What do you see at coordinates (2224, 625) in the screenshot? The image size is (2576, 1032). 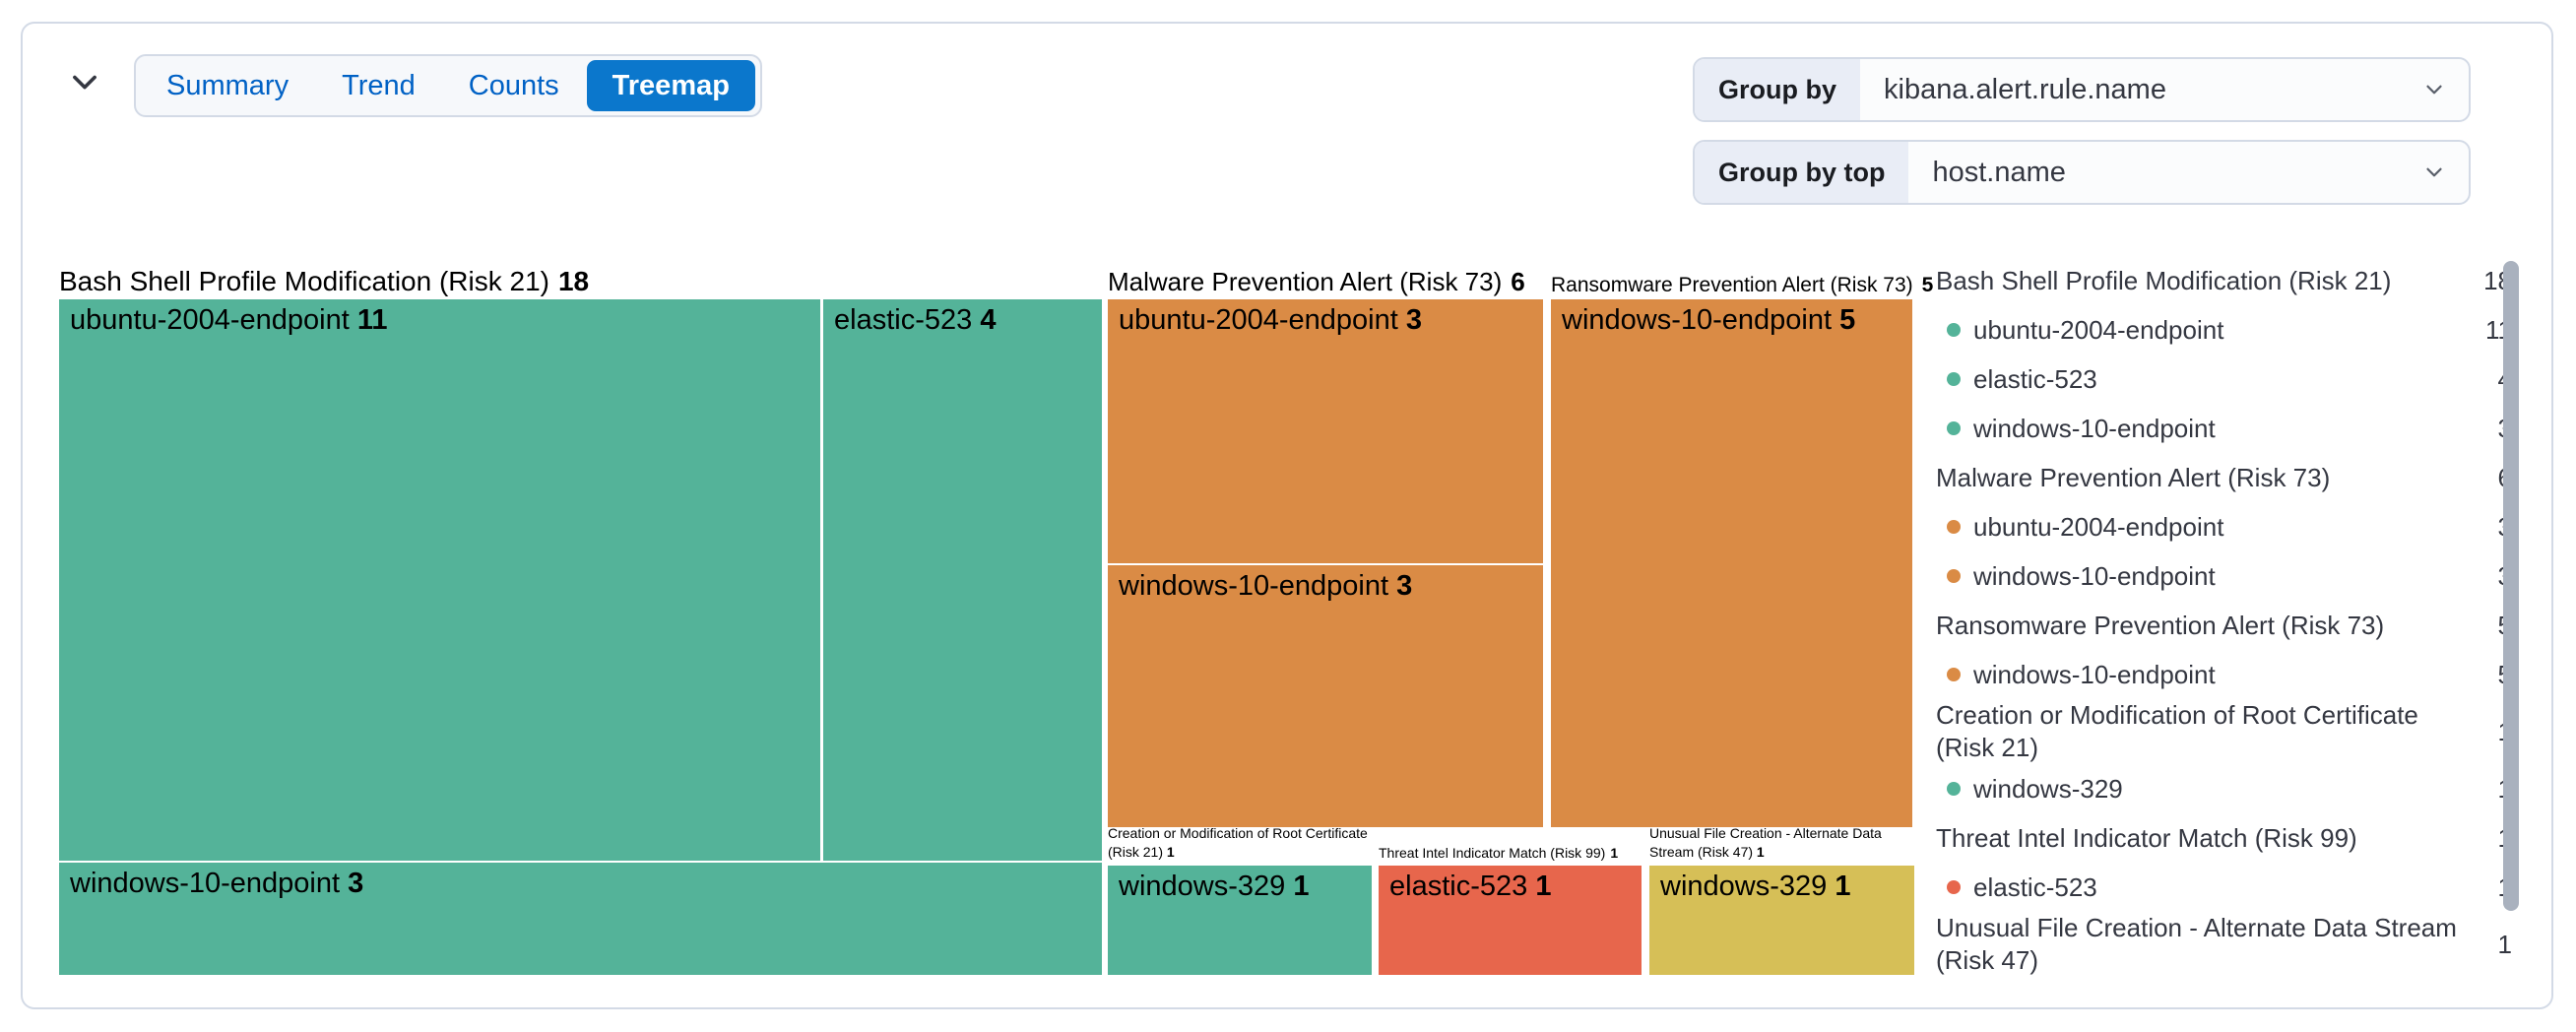 I see `legend-title-row: Ransomware Prevention Alert (Risk 73)5` at bounding box center [2224, 625].